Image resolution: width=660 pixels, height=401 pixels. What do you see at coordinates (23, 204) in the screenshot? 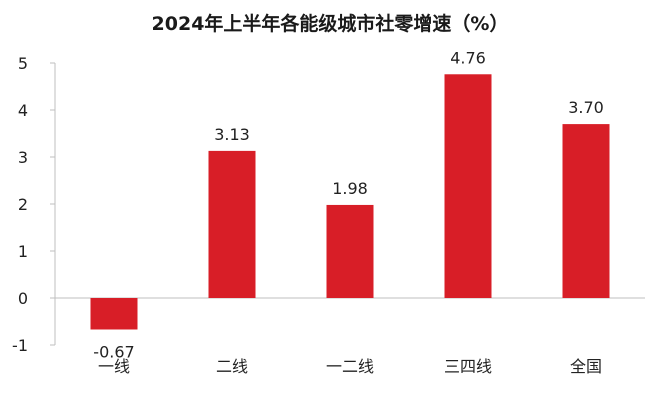
I see `y-tick-label: 2` at bounding box center [23, 204].